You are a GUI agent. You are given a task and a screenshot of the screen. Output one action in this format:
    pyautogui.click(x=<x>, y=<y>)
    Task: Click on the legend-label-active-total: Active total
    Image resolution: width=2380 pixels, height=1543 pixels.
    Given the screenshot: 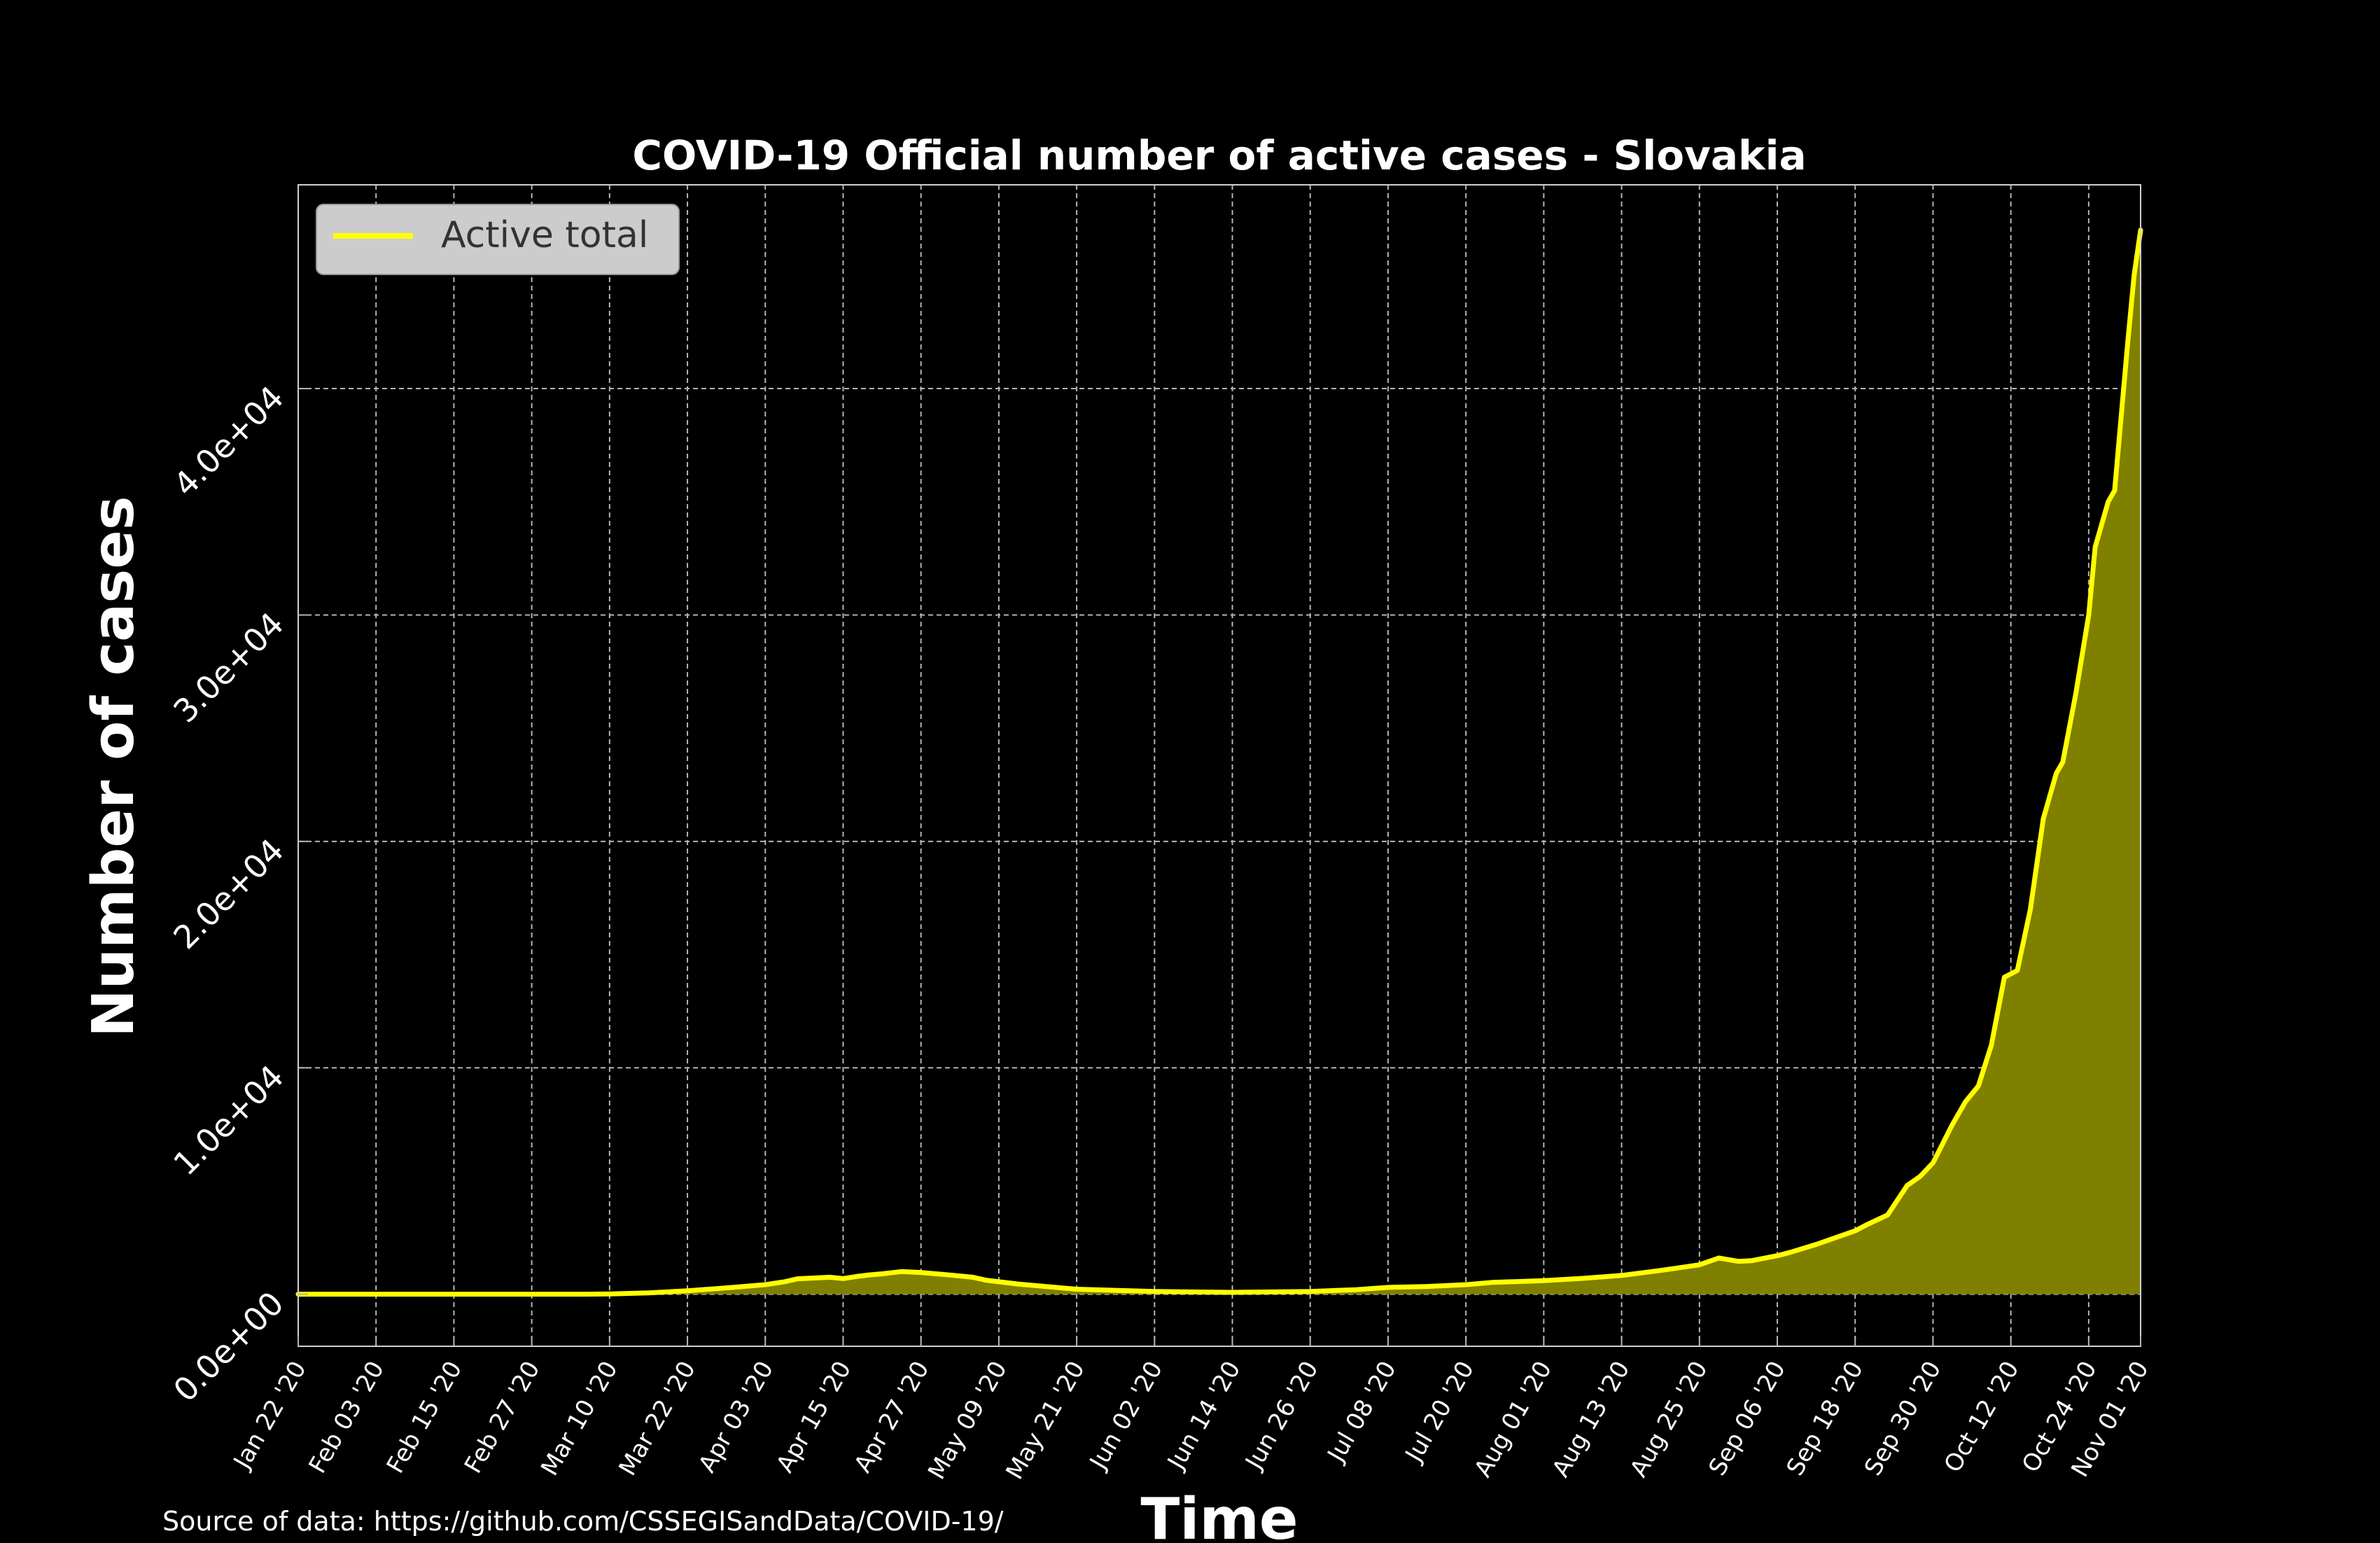 What is the action you would take?
    pyautogui.click(x=544, y=235)
    